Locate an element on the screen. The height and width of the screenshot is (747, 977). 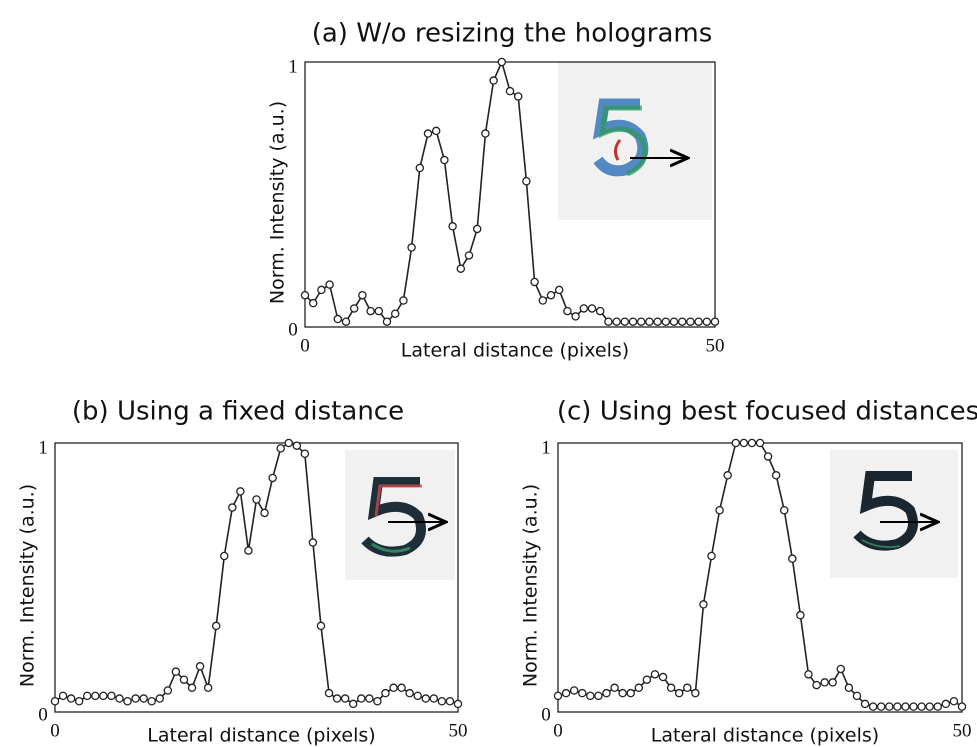
y-tick-label: 0 is located at coordinates (43, 714).